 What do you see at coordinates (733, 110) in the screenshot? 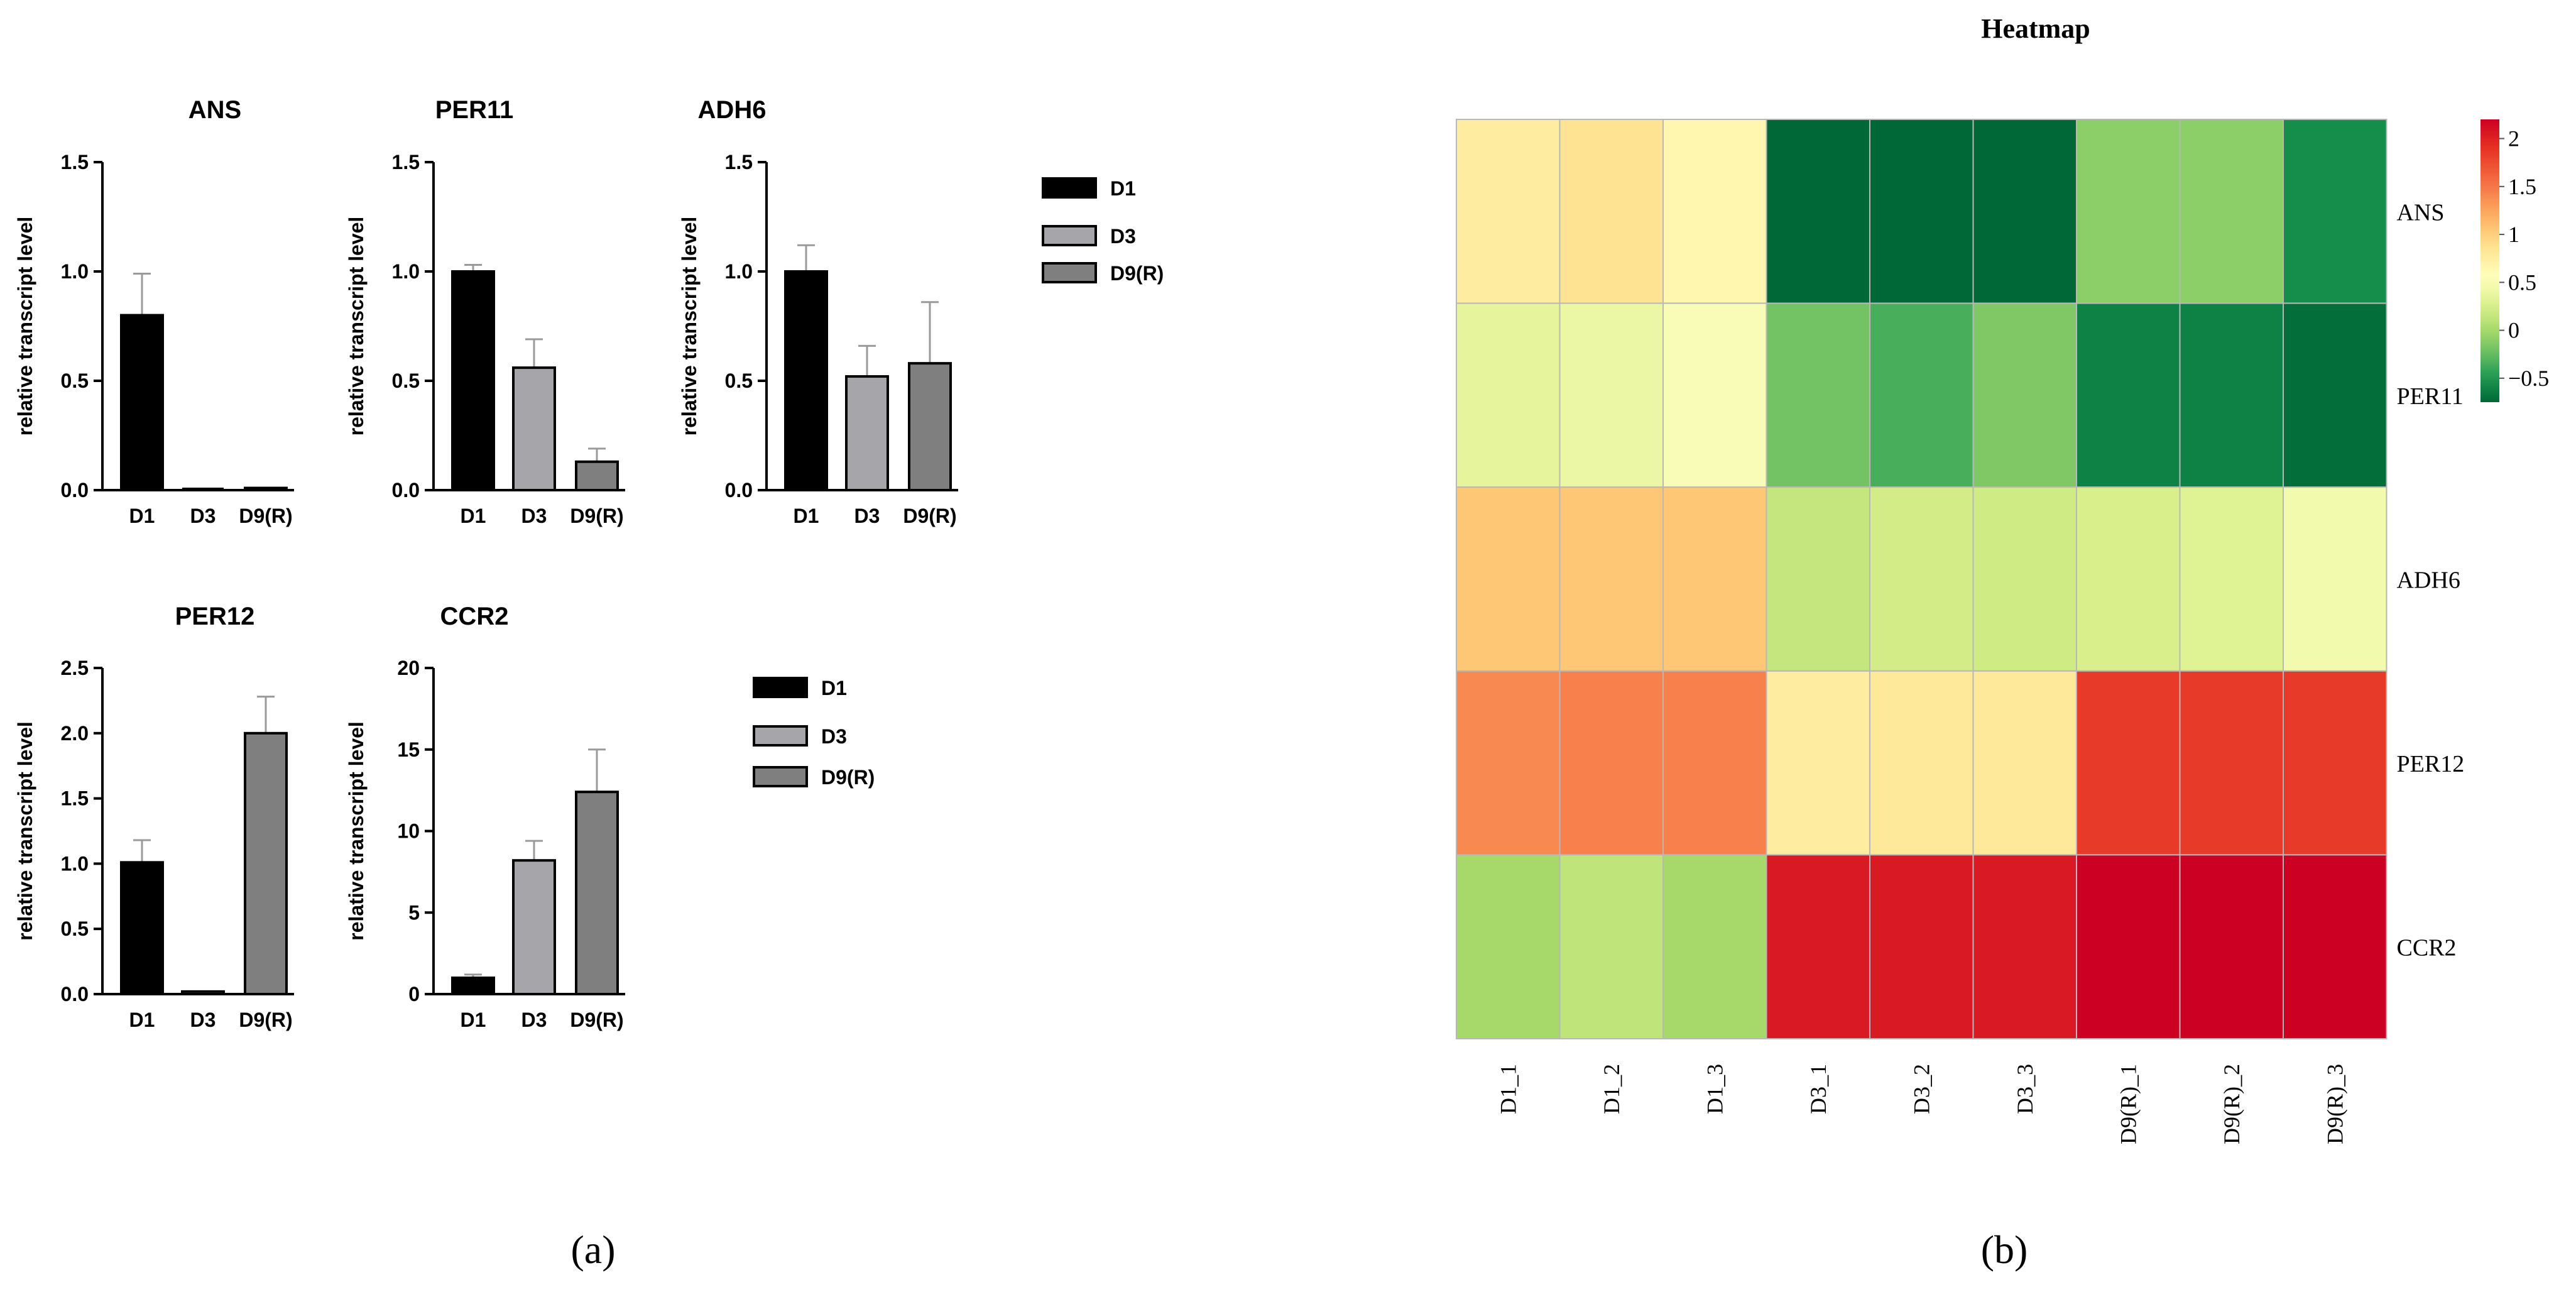
I see `chart-title: ADH6` at bounding box center [733, 110].